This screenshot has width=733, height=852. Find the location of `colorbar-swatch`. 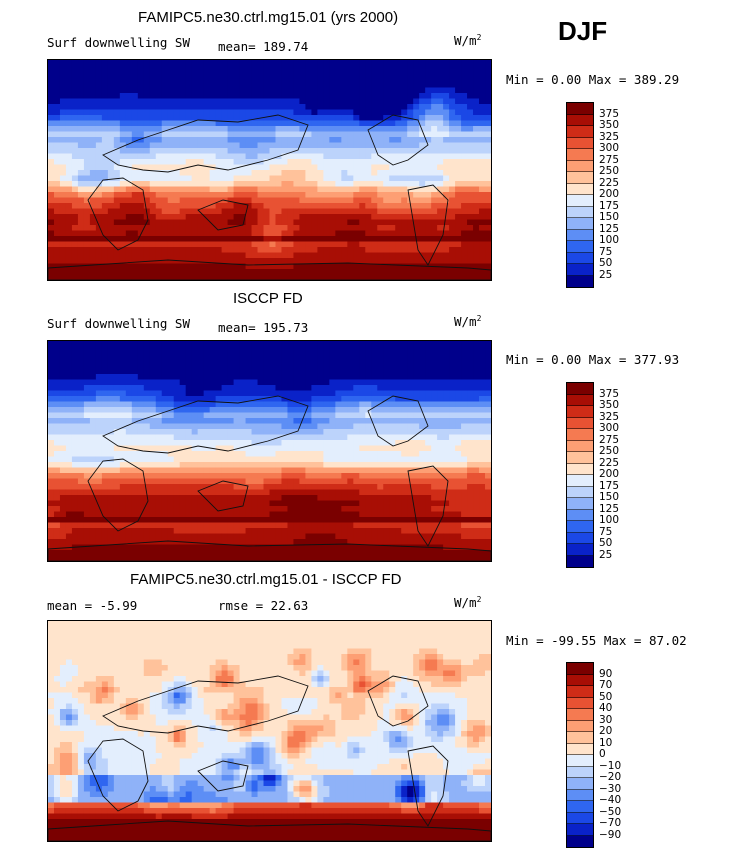

colorbar-swatch is located at coordinates (580, 235).